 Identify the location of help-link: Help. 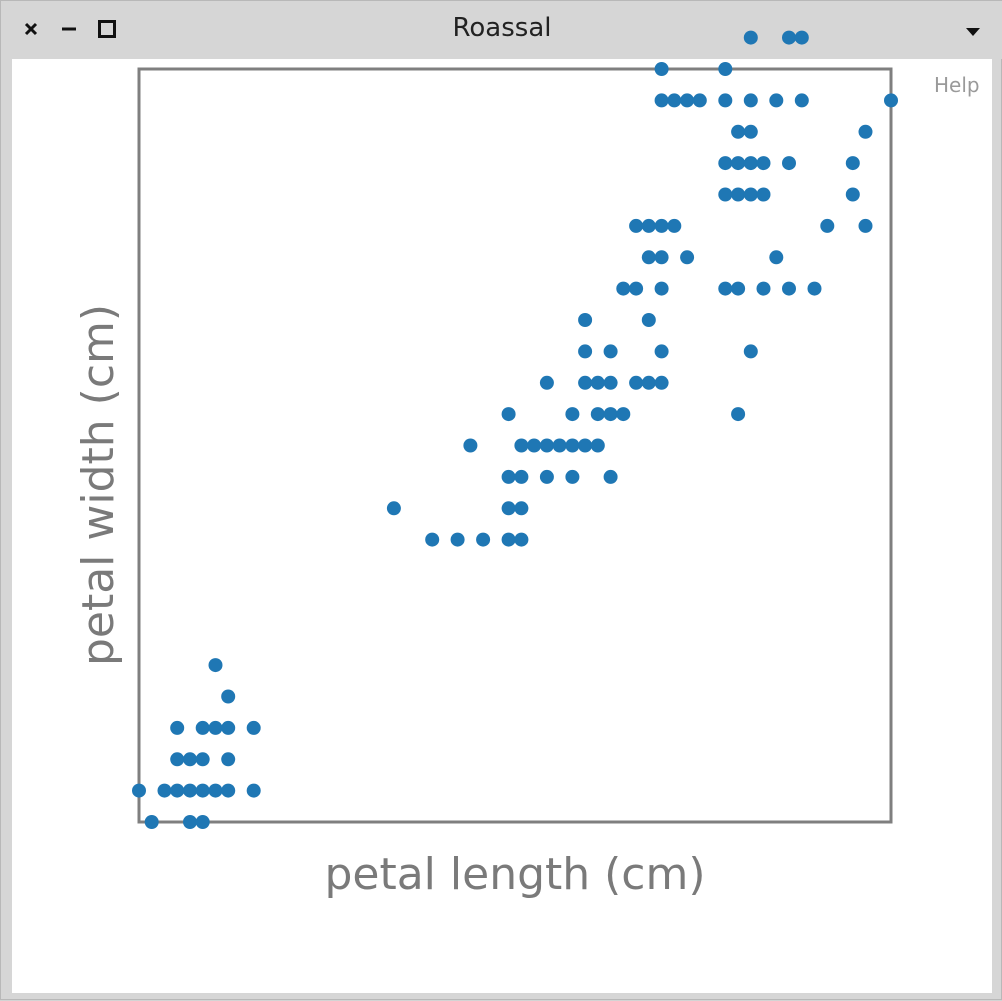
(957, 85).